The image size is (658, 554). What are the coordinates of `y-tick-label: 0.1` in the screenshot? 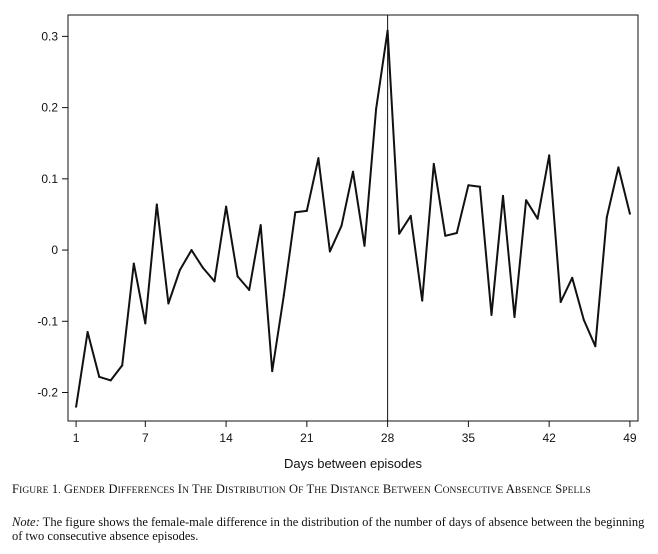 It's located at (49, 179).